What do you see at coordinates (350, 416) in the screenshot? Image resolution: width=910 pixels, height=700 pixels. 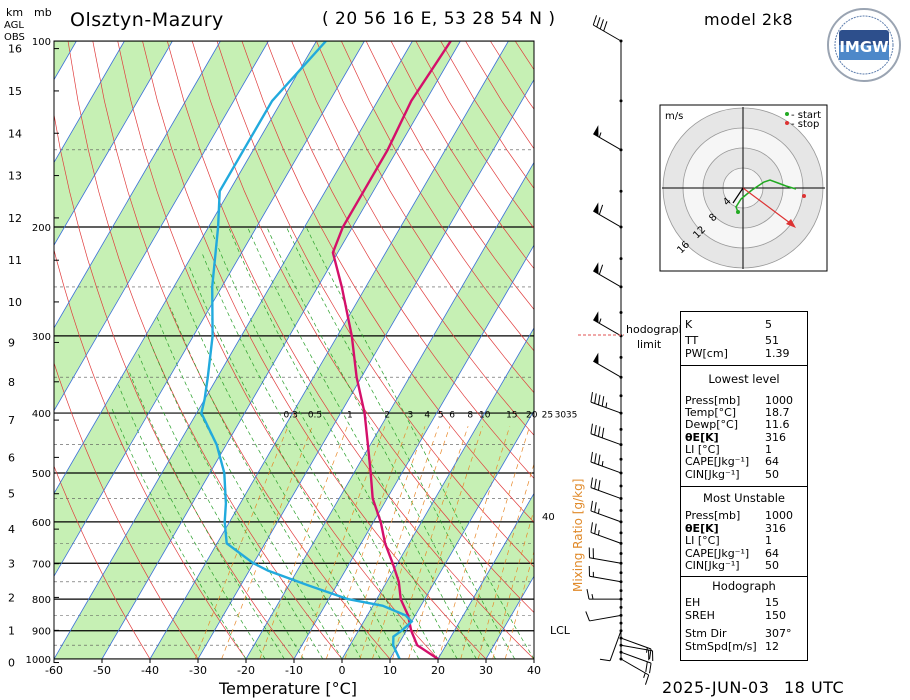 I see `mixing-ratio-label: 1` at bounding box center [350, 416].